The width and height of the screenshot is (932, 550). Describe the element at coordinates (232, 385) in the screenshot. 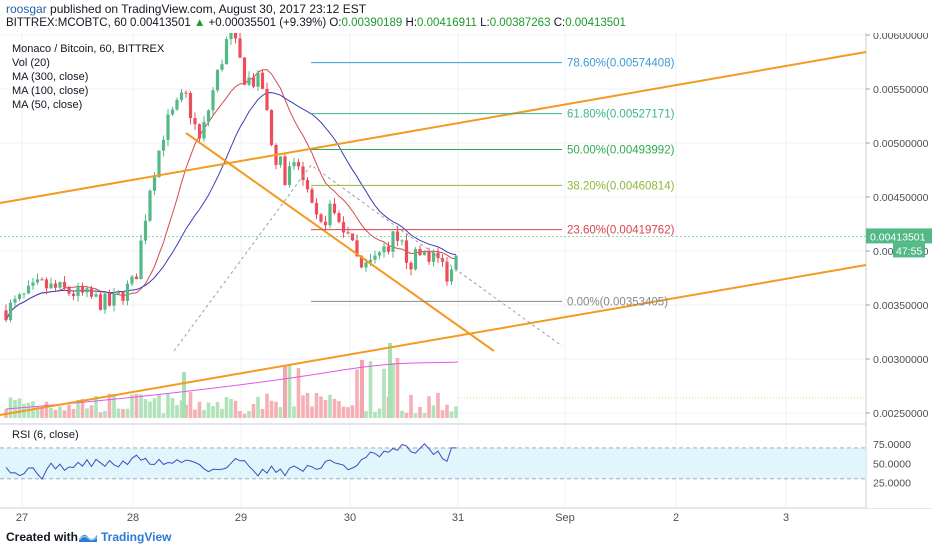

I see `ma300-line` at that location.